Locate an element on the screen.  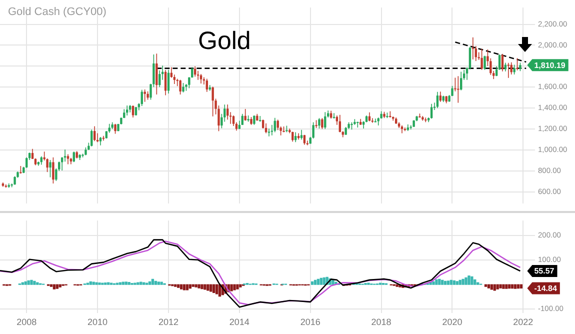
x-tick-label: 2018 is located at coordinates (381, 322).